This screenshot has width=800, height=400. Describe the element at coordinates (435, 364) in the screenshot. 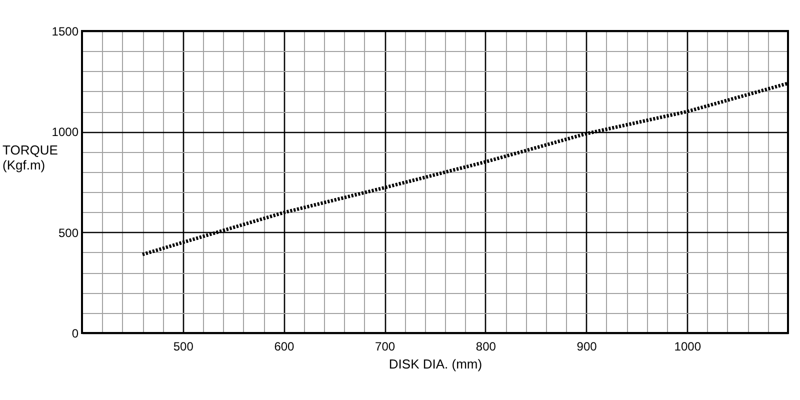

I see `x-axis-title: DISK DIA. (mm)` at that location.